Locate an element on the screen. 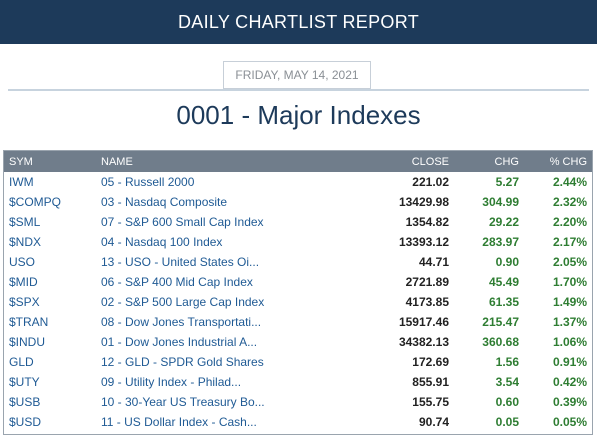 The height and width of the screenshot is (439, 597). close-cell: 1354.82 is located at coordinates (427, 222).